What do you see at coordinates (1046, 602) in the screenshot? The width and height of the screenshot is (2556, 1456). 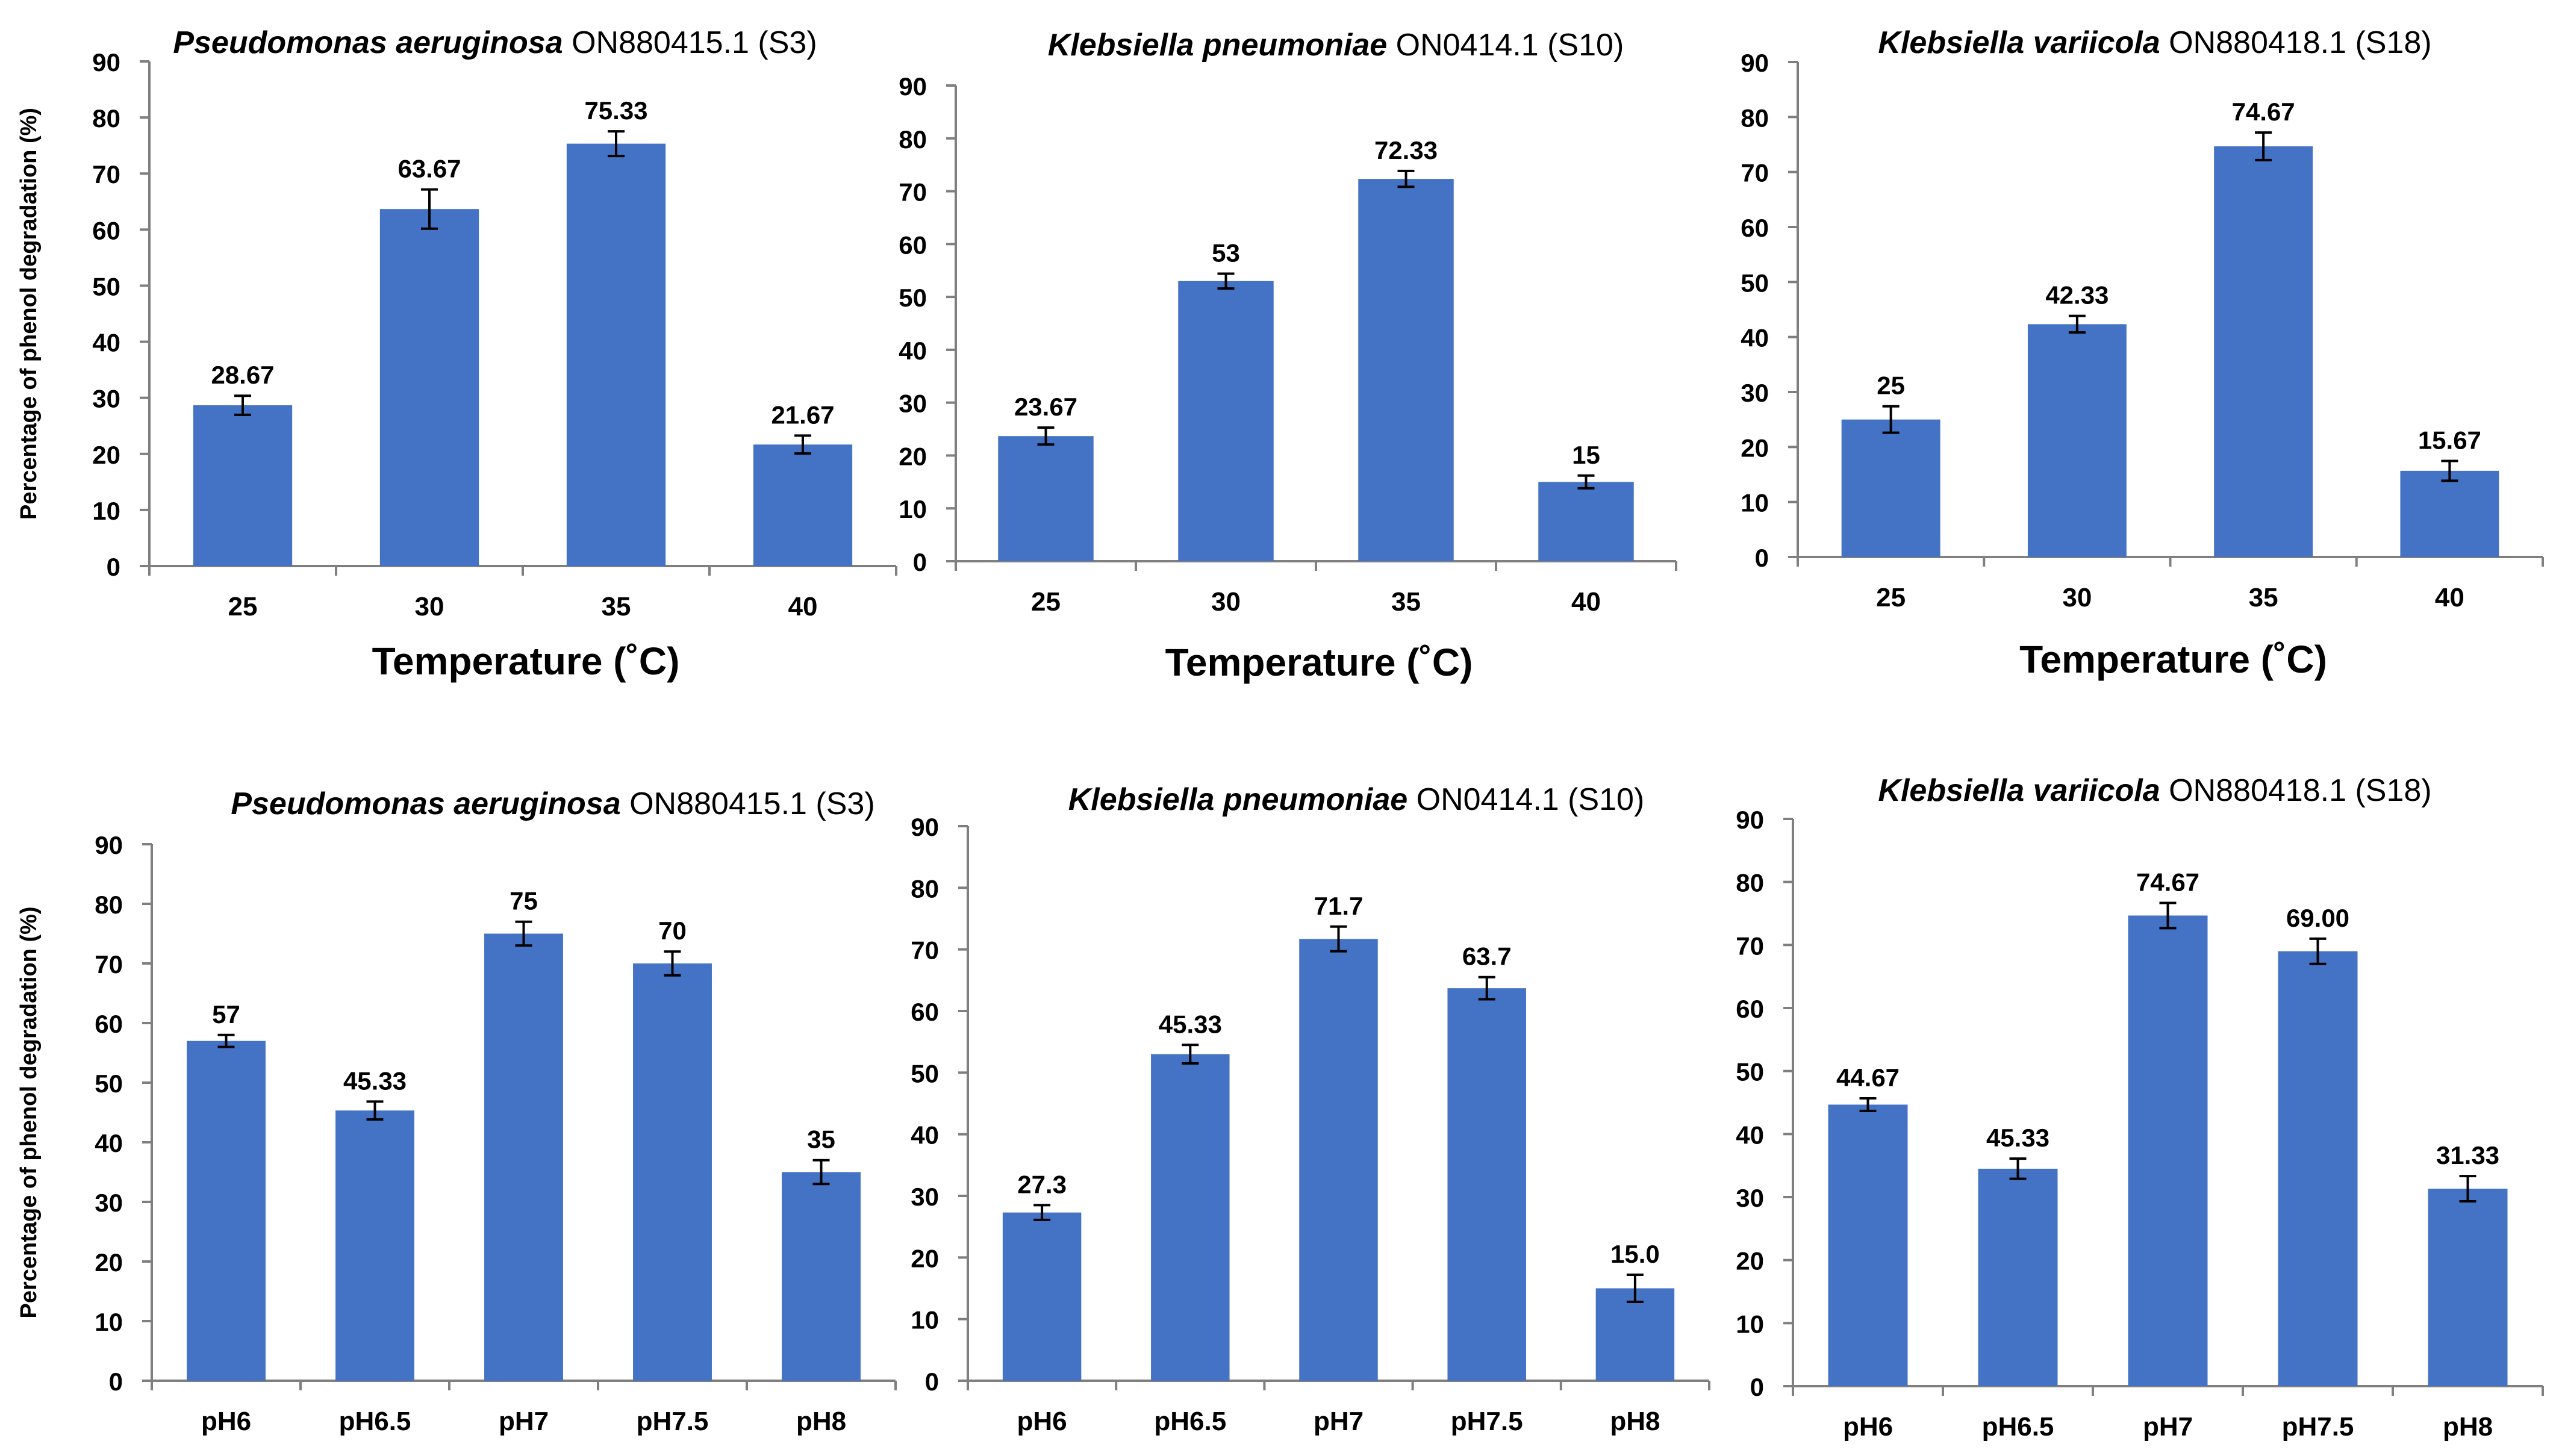 I see `x-tick-label: 25` at bounding box center [1046, 602].